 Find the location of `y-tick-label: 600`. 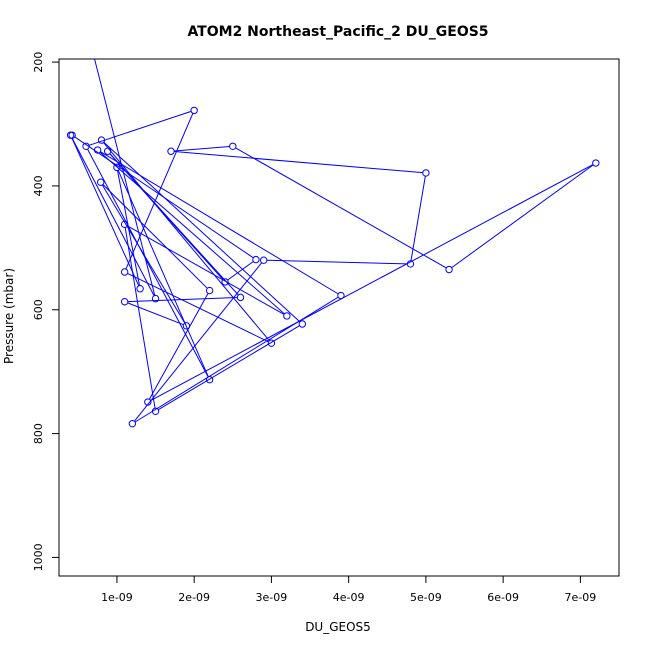

y-tick-label: 600 is located at coordinates (38, 309).